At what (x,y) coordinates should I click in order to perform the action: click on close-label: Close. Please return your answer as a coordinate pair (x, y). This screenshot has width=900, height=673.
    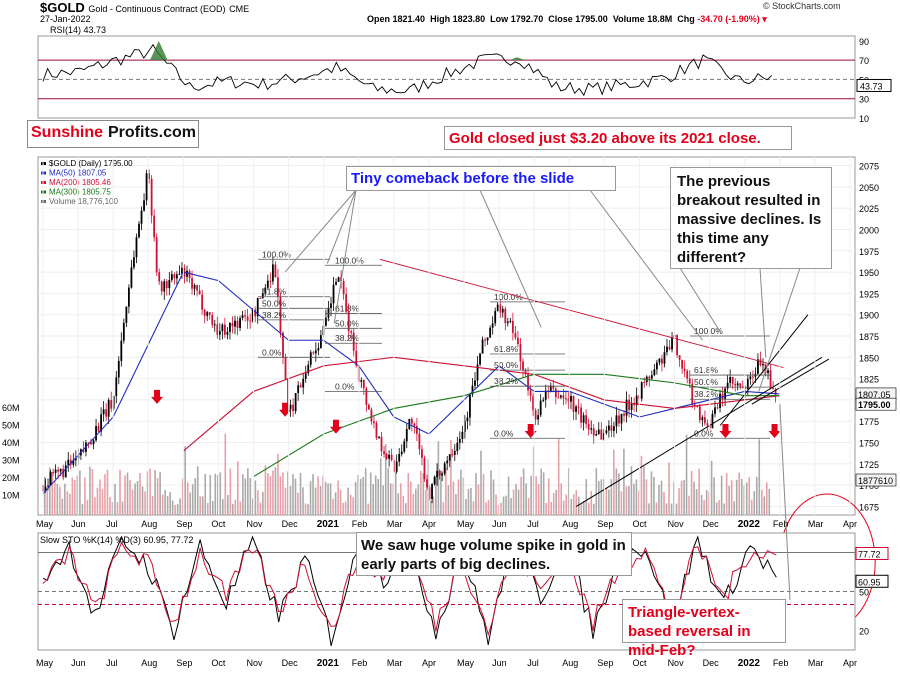
    Looking at the image, I should click on (560, 19).